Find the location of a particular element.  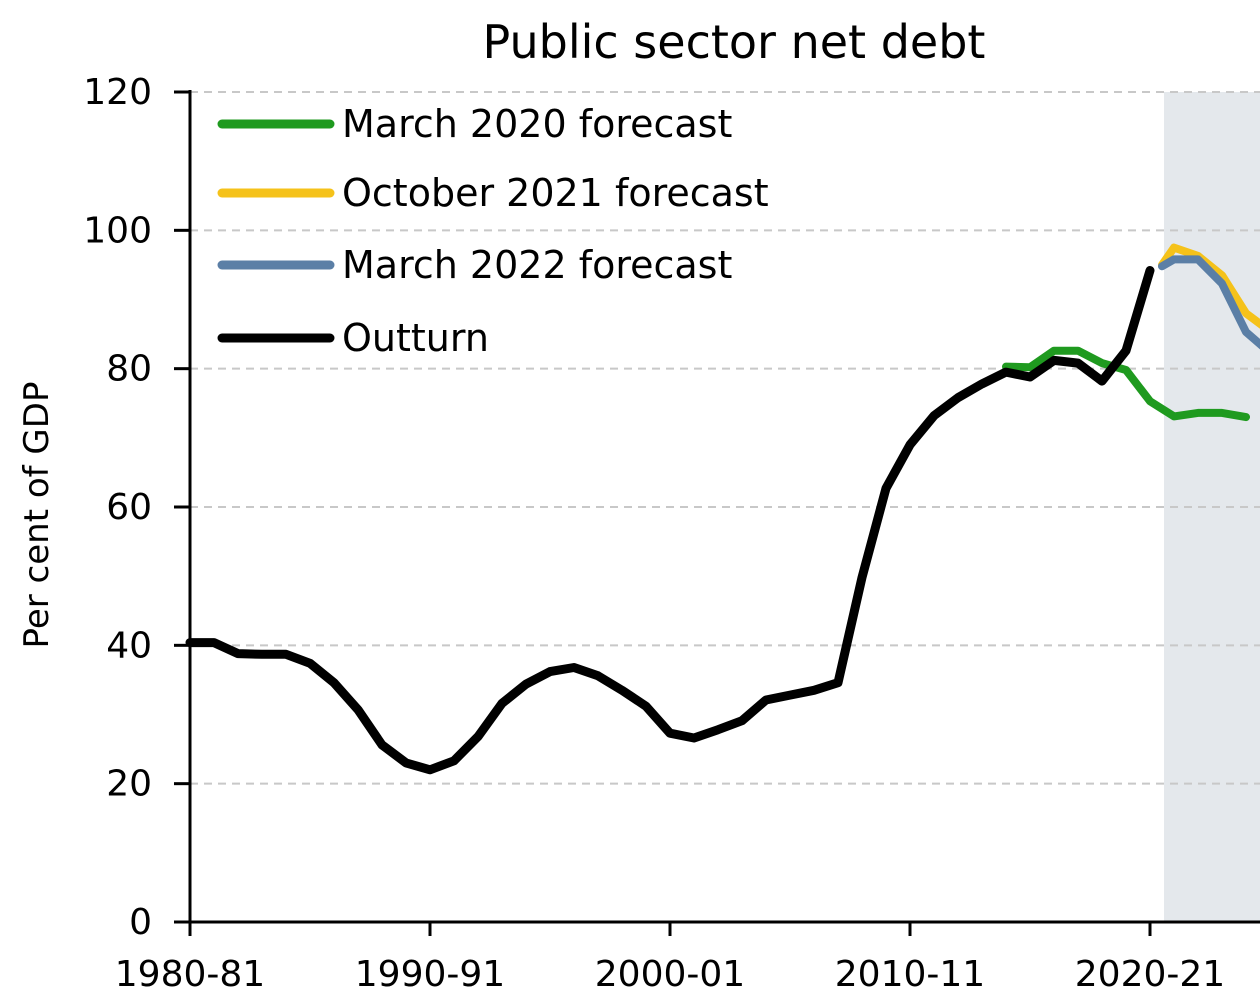

y-tick-label-100: 100 is located at coordinates (117, 230).